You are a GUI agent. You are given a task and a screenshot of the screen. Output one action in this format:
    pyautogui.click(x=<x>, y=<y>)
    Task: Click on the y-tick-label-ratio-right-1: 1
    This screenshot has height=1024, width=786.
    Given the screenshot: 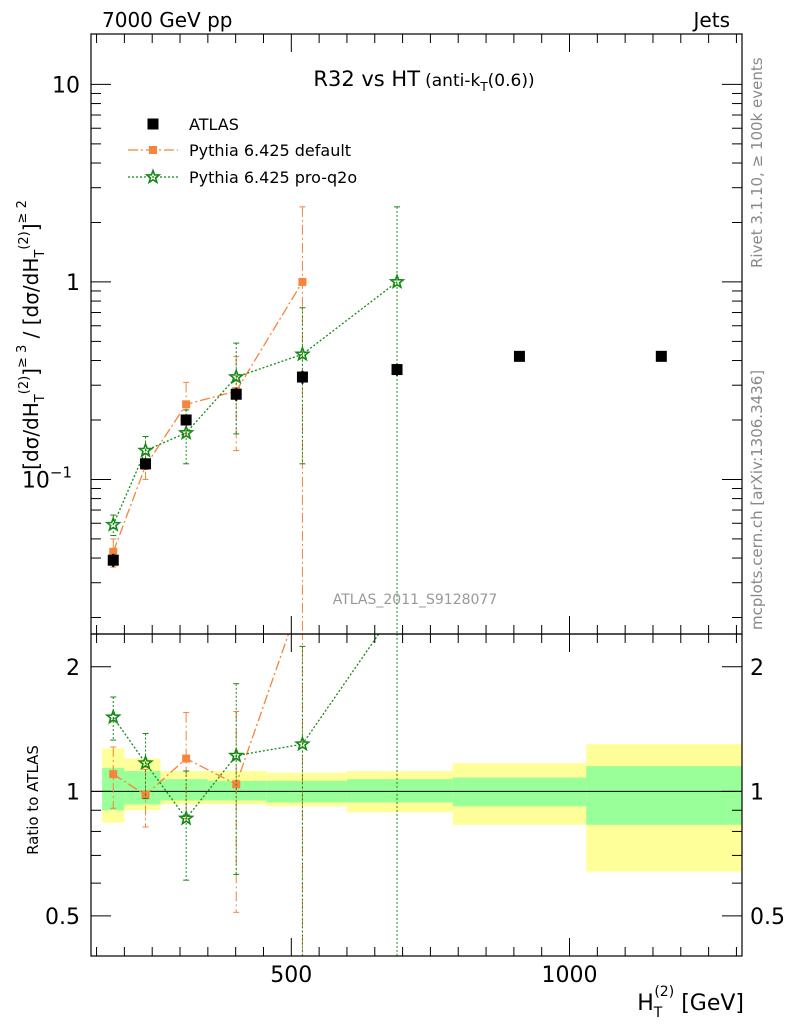 What is the action you would take?
    pyautogui.click(x=757, y=792)
    